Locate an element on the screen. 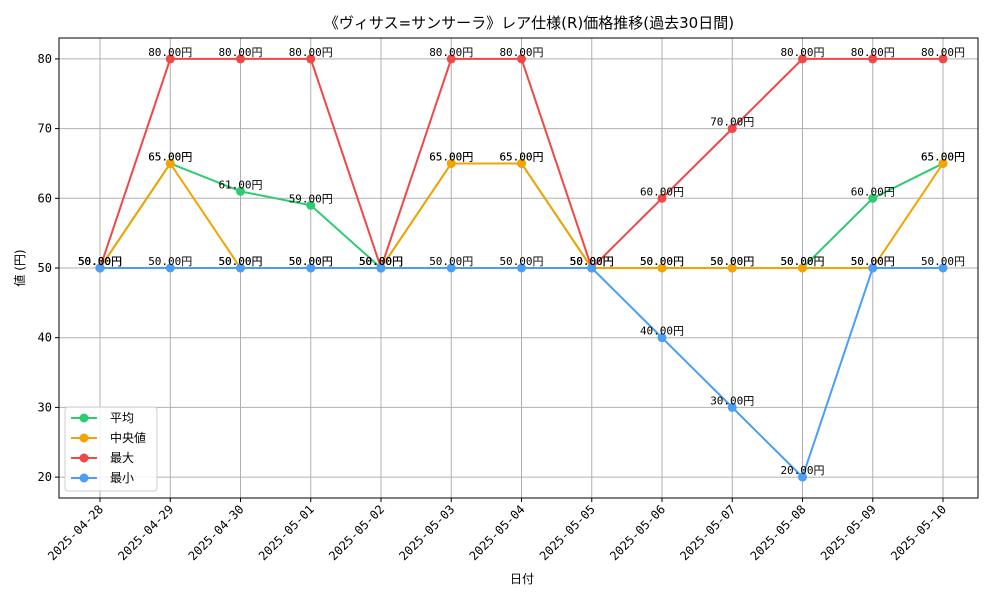 This screenshot has width=1000, height=600. x-tick-label: 2025-05-08 is located at coordinates (778, 532).